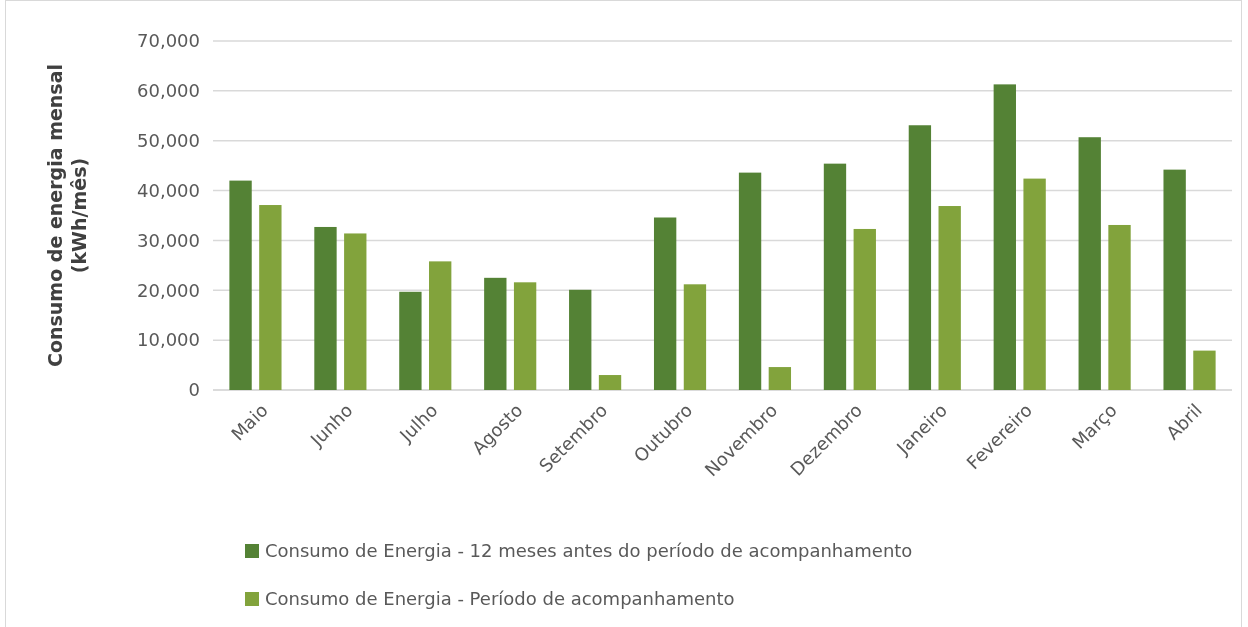  What do you see at coordinates (168, 190) in the screenshot?
I see `y-tick-label: 40,000` at bounding box center [168, 190].